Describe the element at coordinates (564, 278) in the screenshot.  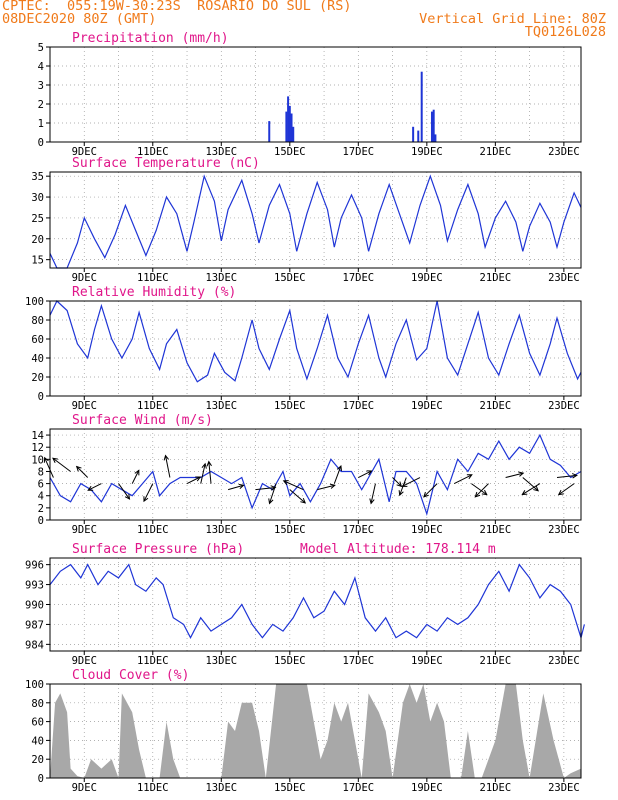
I see `temperature-xtick-label: 23DEC` at that location.